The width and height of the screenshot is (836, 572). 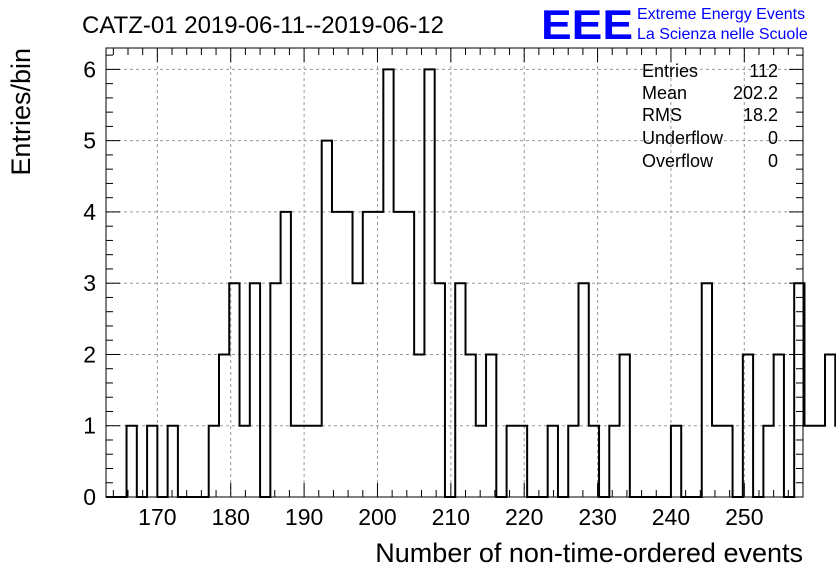 I want to click on x-tick-label: 200, so click(x=377, y=517).